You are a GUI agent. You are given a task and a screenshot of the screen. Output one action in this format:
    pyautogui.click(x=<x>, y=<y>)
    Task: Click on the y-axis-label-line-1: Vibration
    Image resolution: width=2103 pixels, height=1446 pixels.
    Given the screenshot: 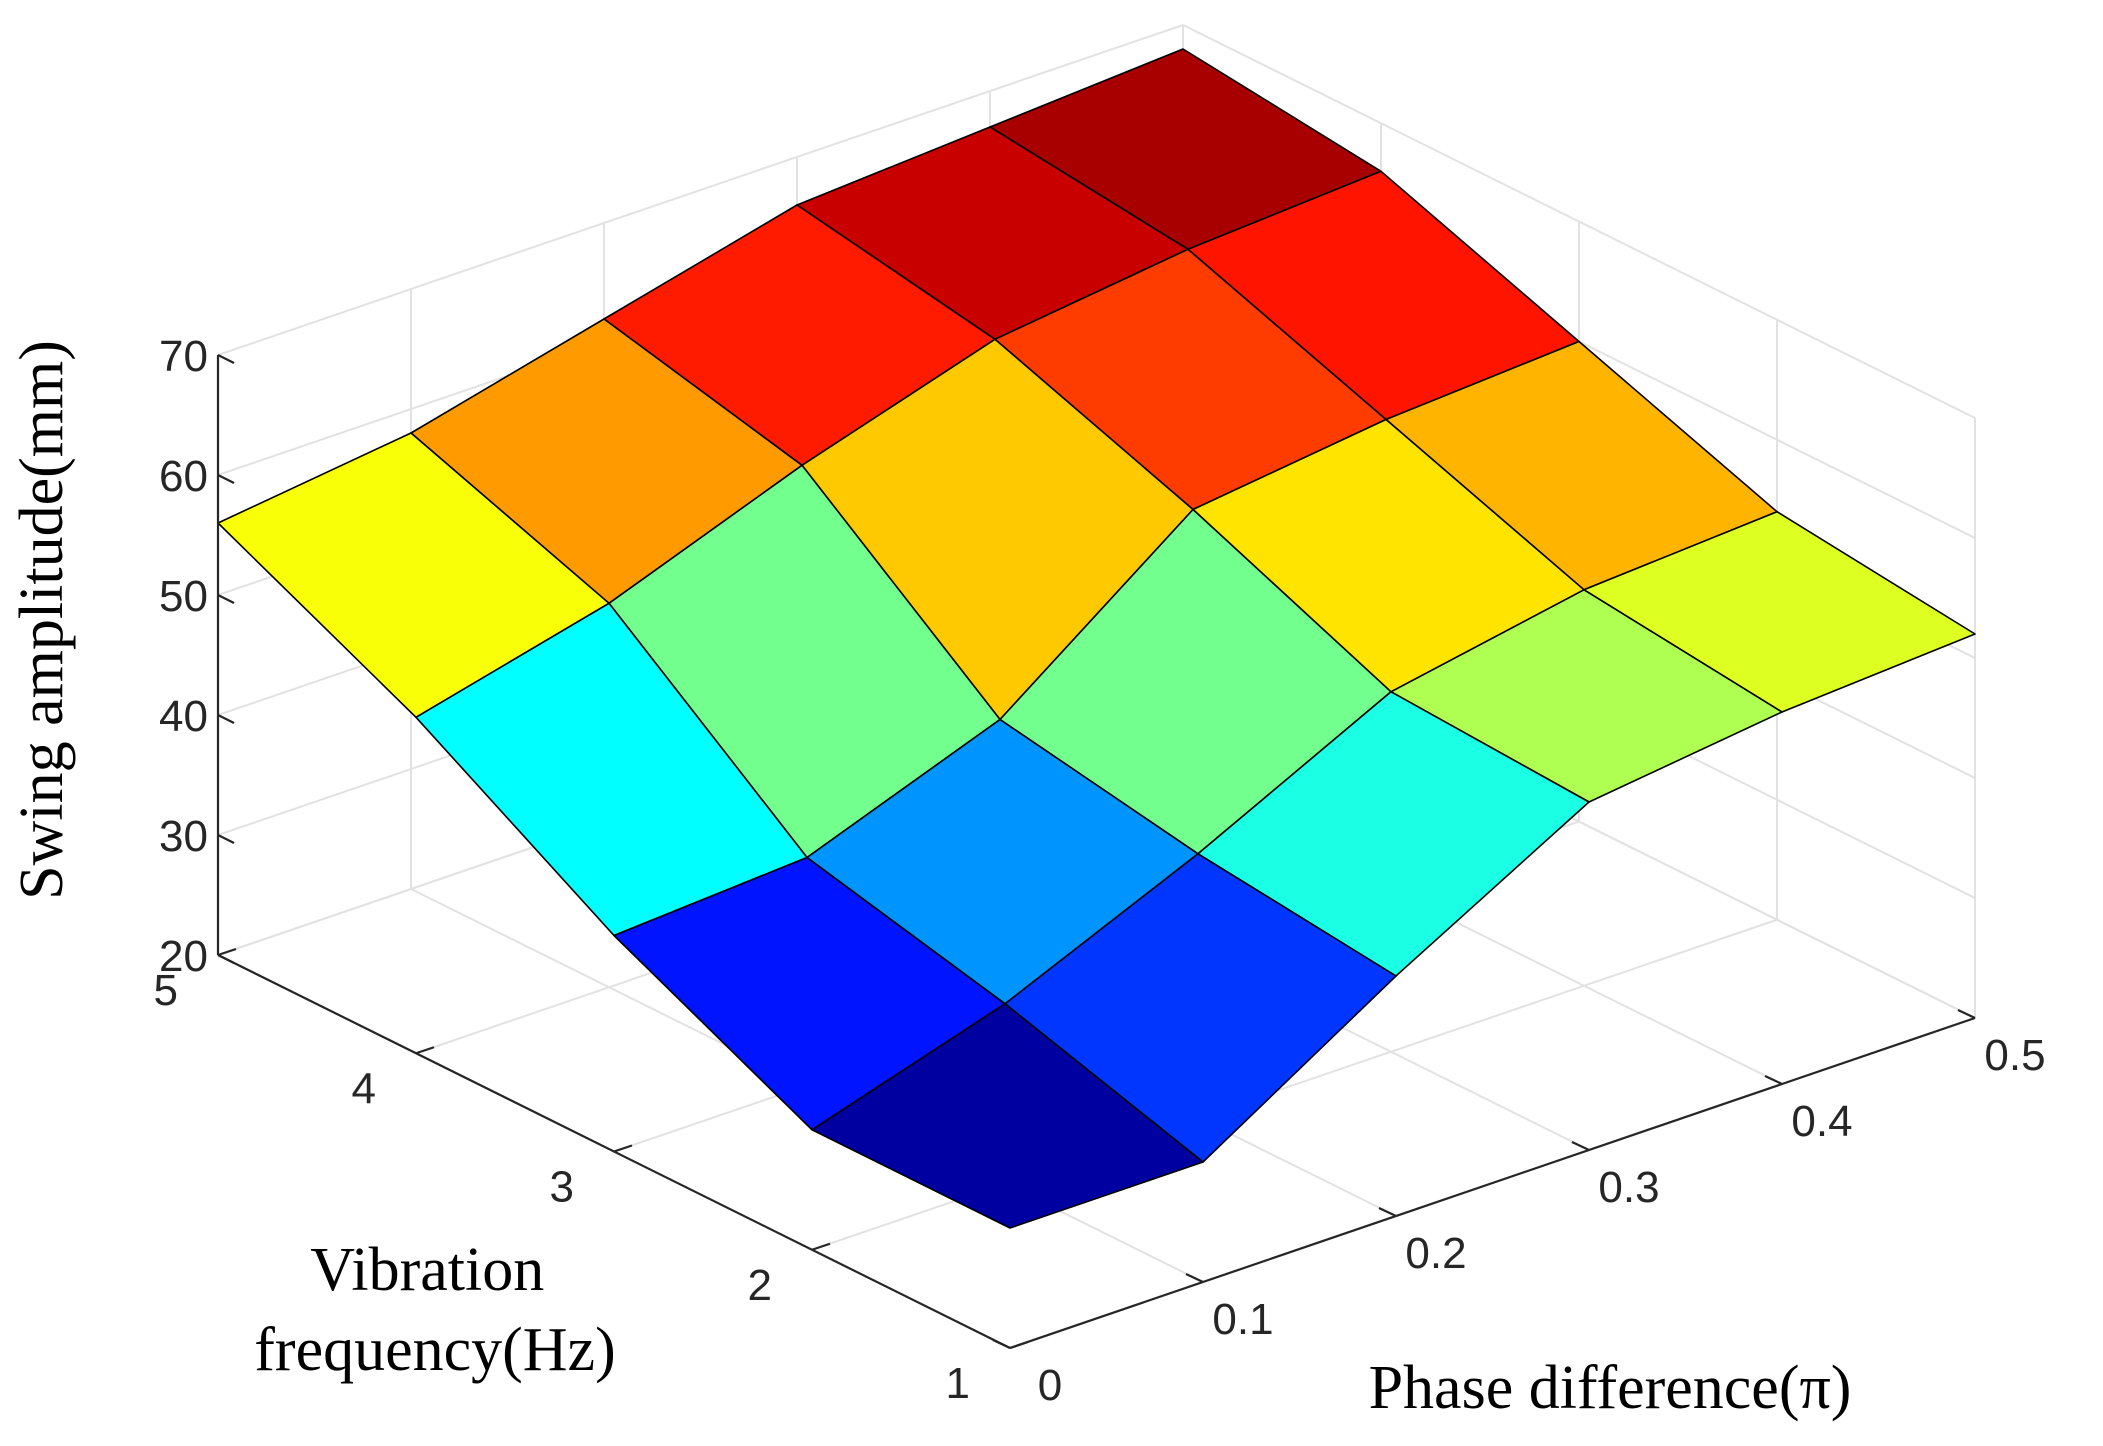 What is the action you would take?
    pyautogui.click(x=427, y=1270)
    